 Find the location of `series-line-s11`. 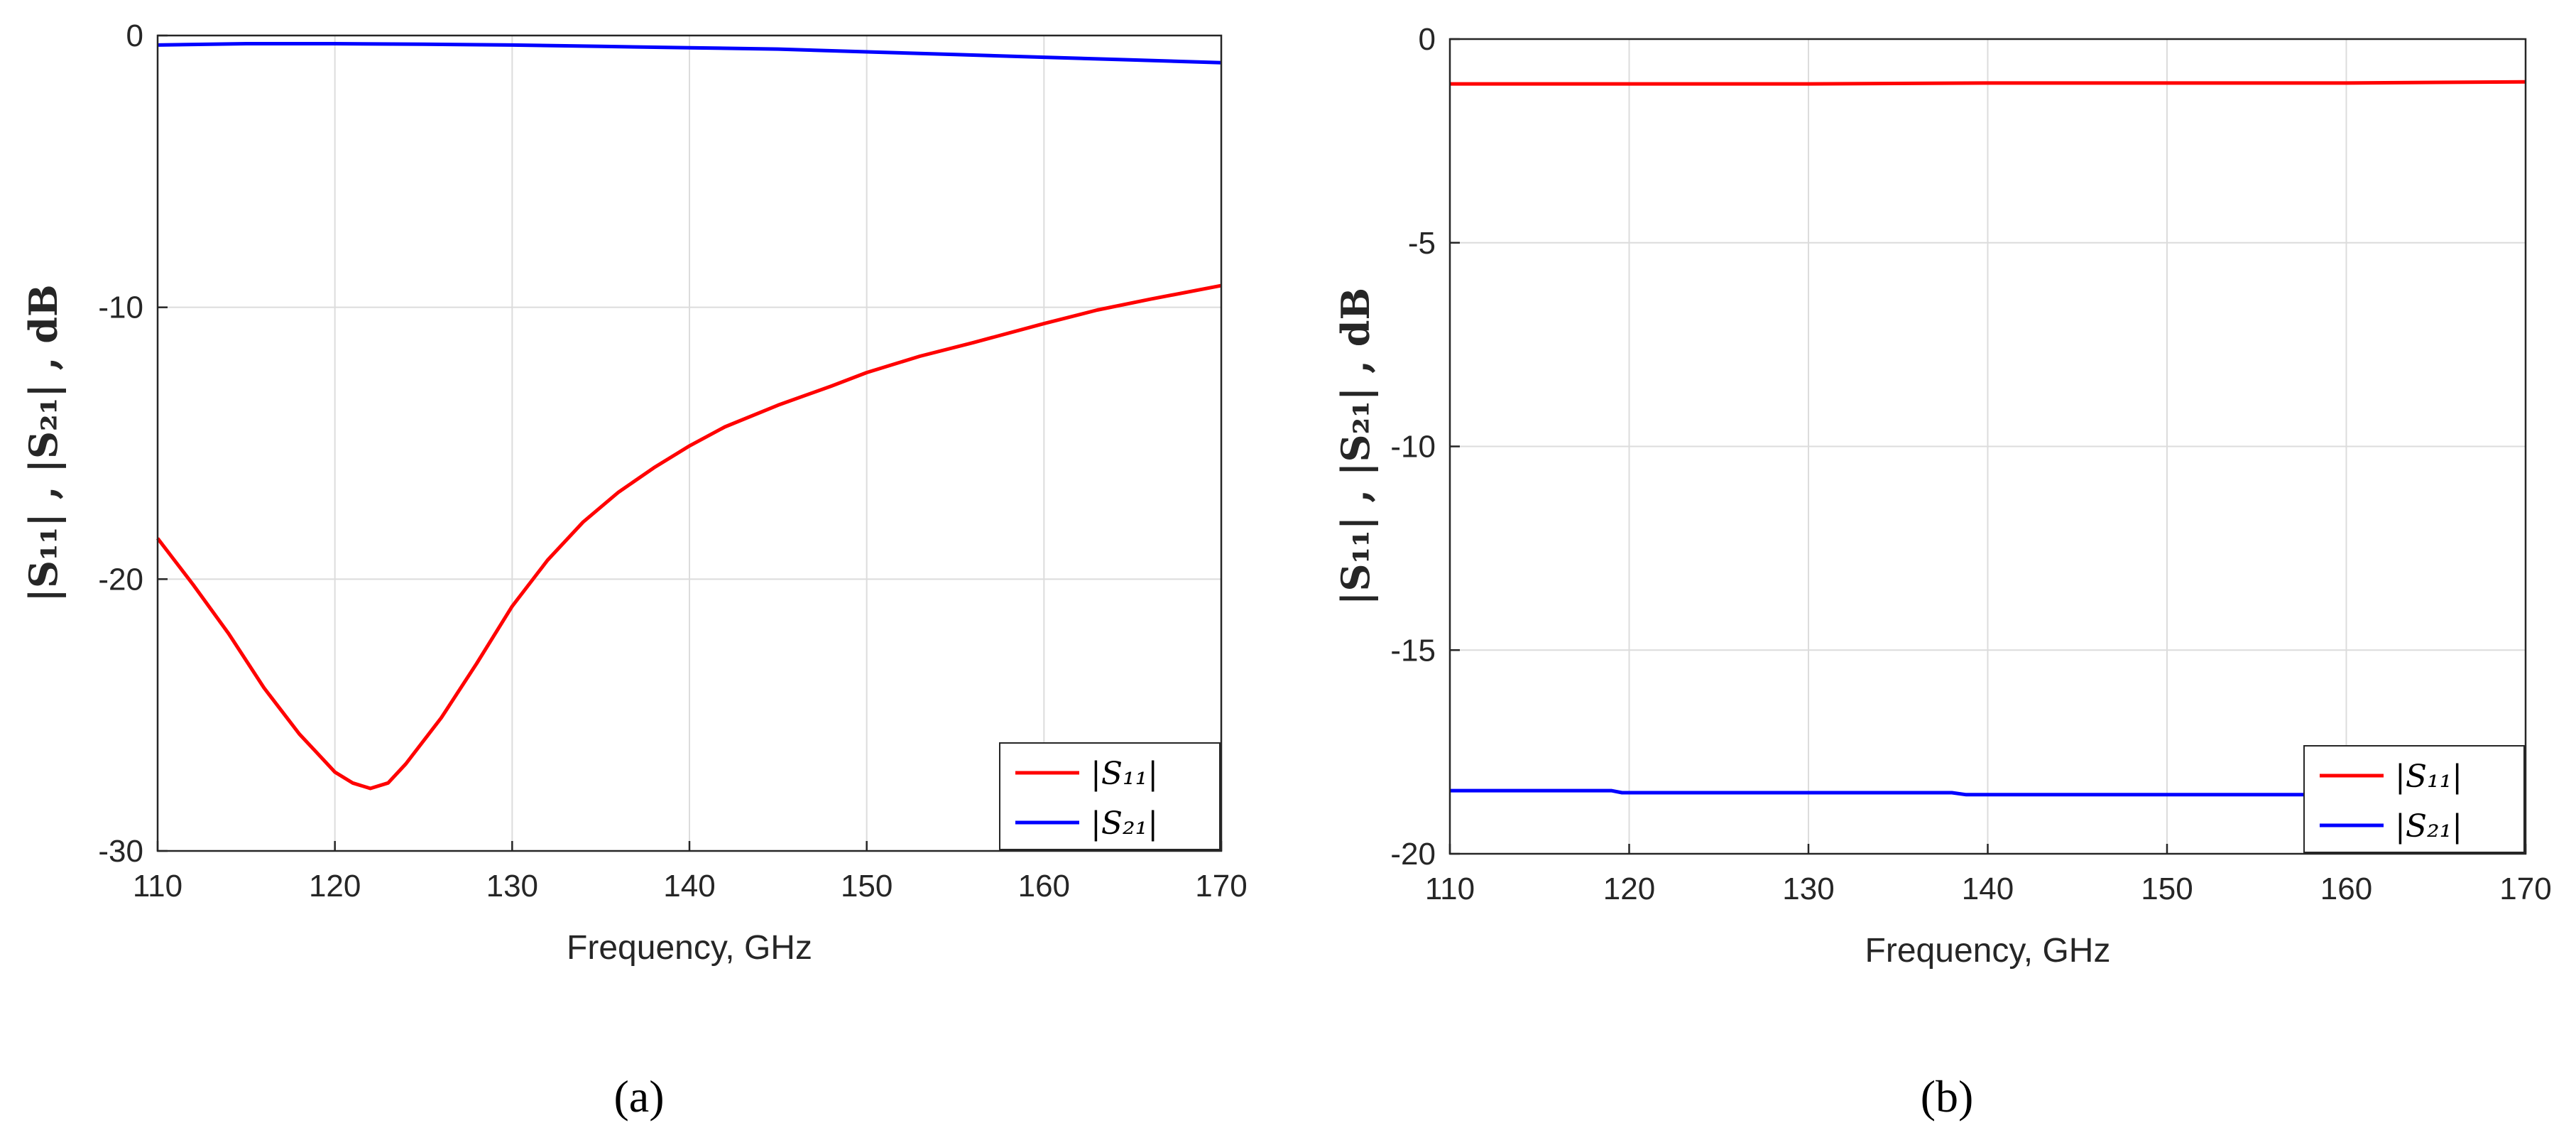

series-line-s11 is located at coordinates (1988, 83).